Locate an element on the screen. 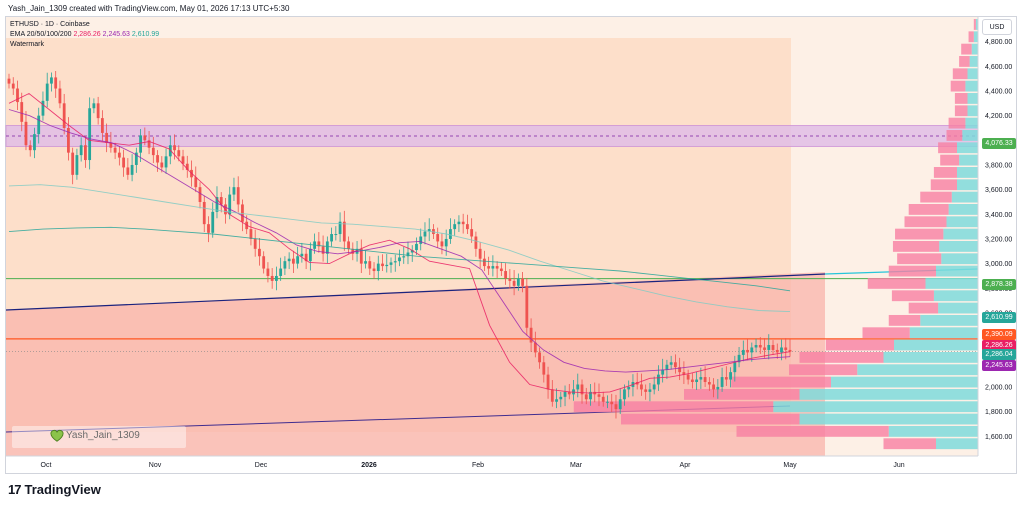  tradingview-logo: 17 TradingView is located at coordinates (54, 489).